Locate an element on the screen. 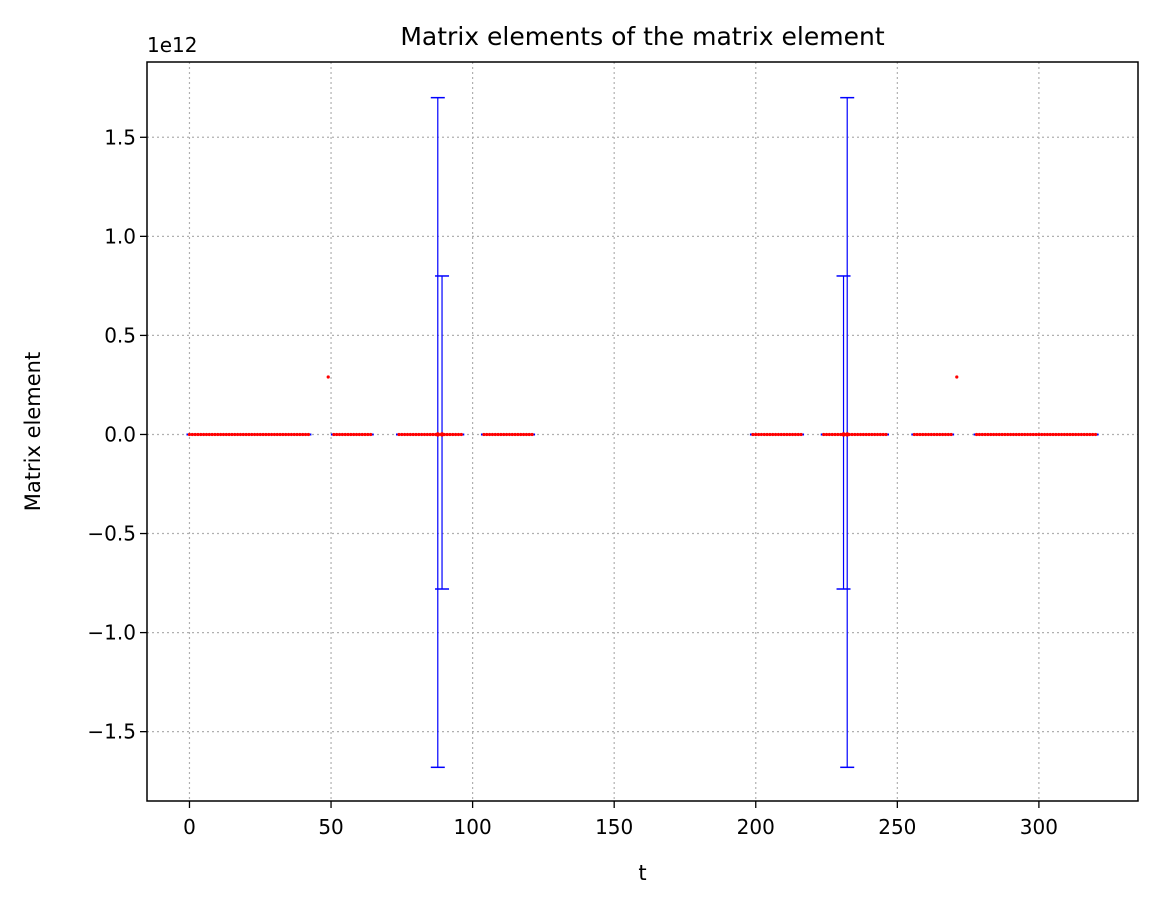  y-axis-offset-text: 1e12 is located at coordinates (172, 45).